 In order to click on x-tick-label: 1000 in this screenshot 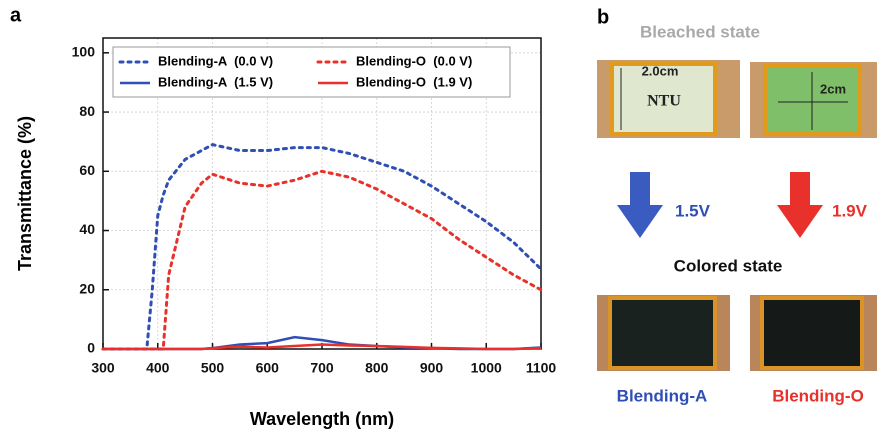, I will do `click(486, 368)`.